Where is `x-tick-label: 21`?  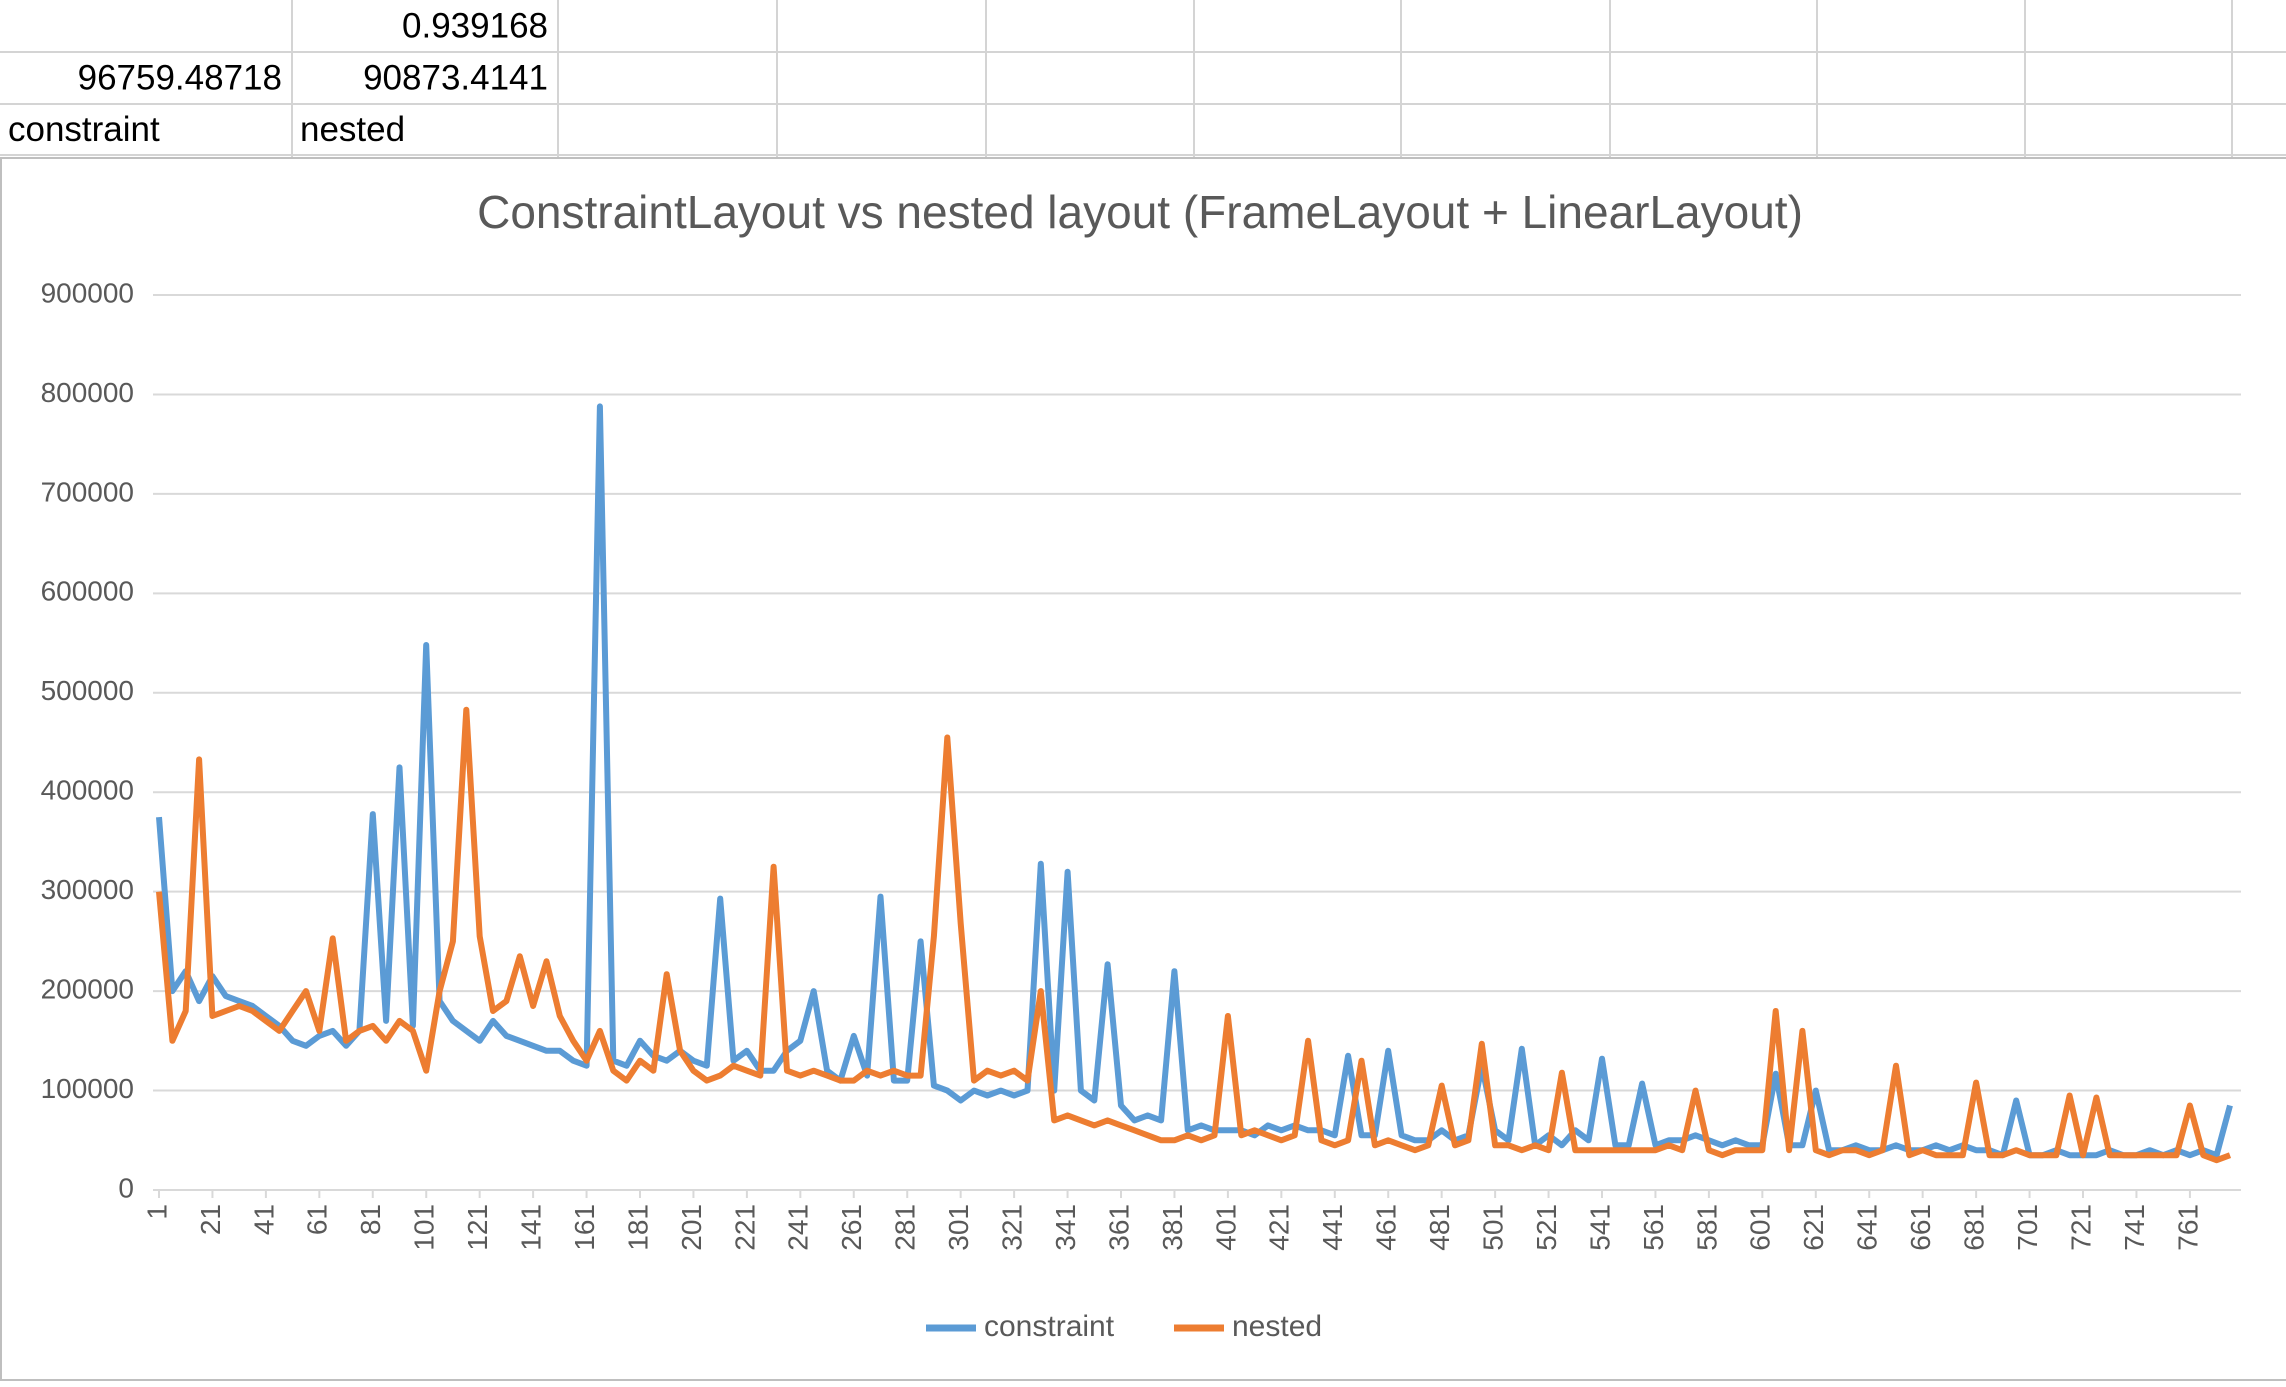 x-tick-label: 21 is located at coordinates (210, 1219).